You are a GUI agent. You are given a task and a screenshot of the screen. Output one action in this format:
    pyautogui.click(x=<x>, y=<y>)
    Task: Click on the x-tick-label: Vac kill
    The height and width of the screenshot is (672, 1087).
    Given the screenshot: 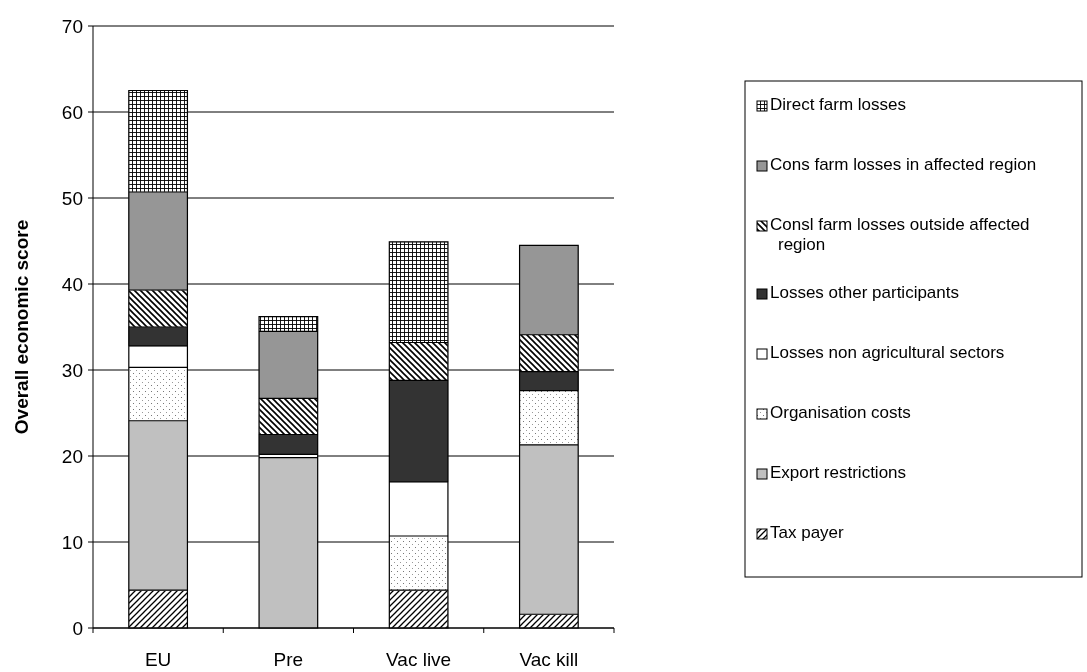 What is the action you would take?
    pyautogui.click(x=549, y=659)
    